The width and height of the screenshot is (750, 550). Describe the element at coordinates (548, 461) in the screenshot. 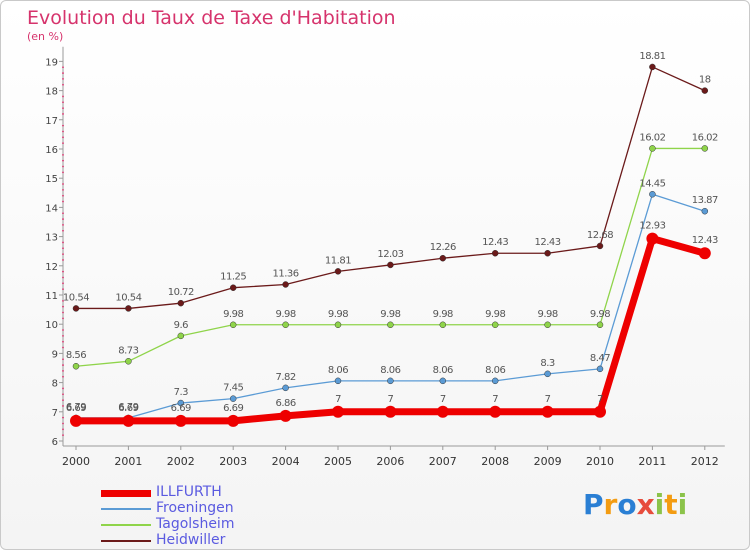

I see `x-tick-label: 2009` at that location.